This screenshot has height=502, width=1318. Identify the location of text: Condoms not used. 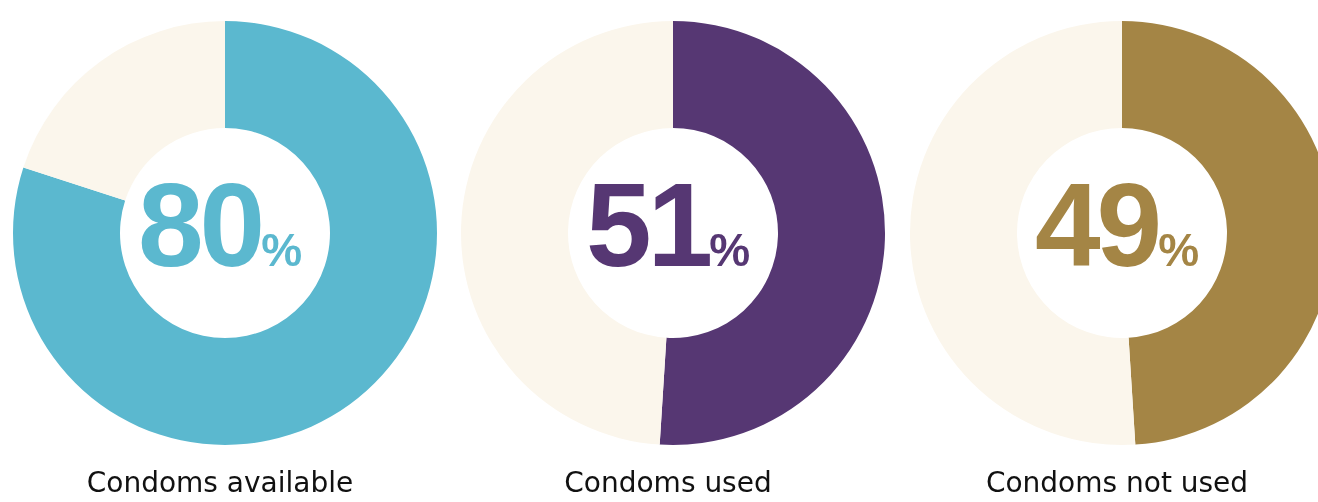
(1117, 482).